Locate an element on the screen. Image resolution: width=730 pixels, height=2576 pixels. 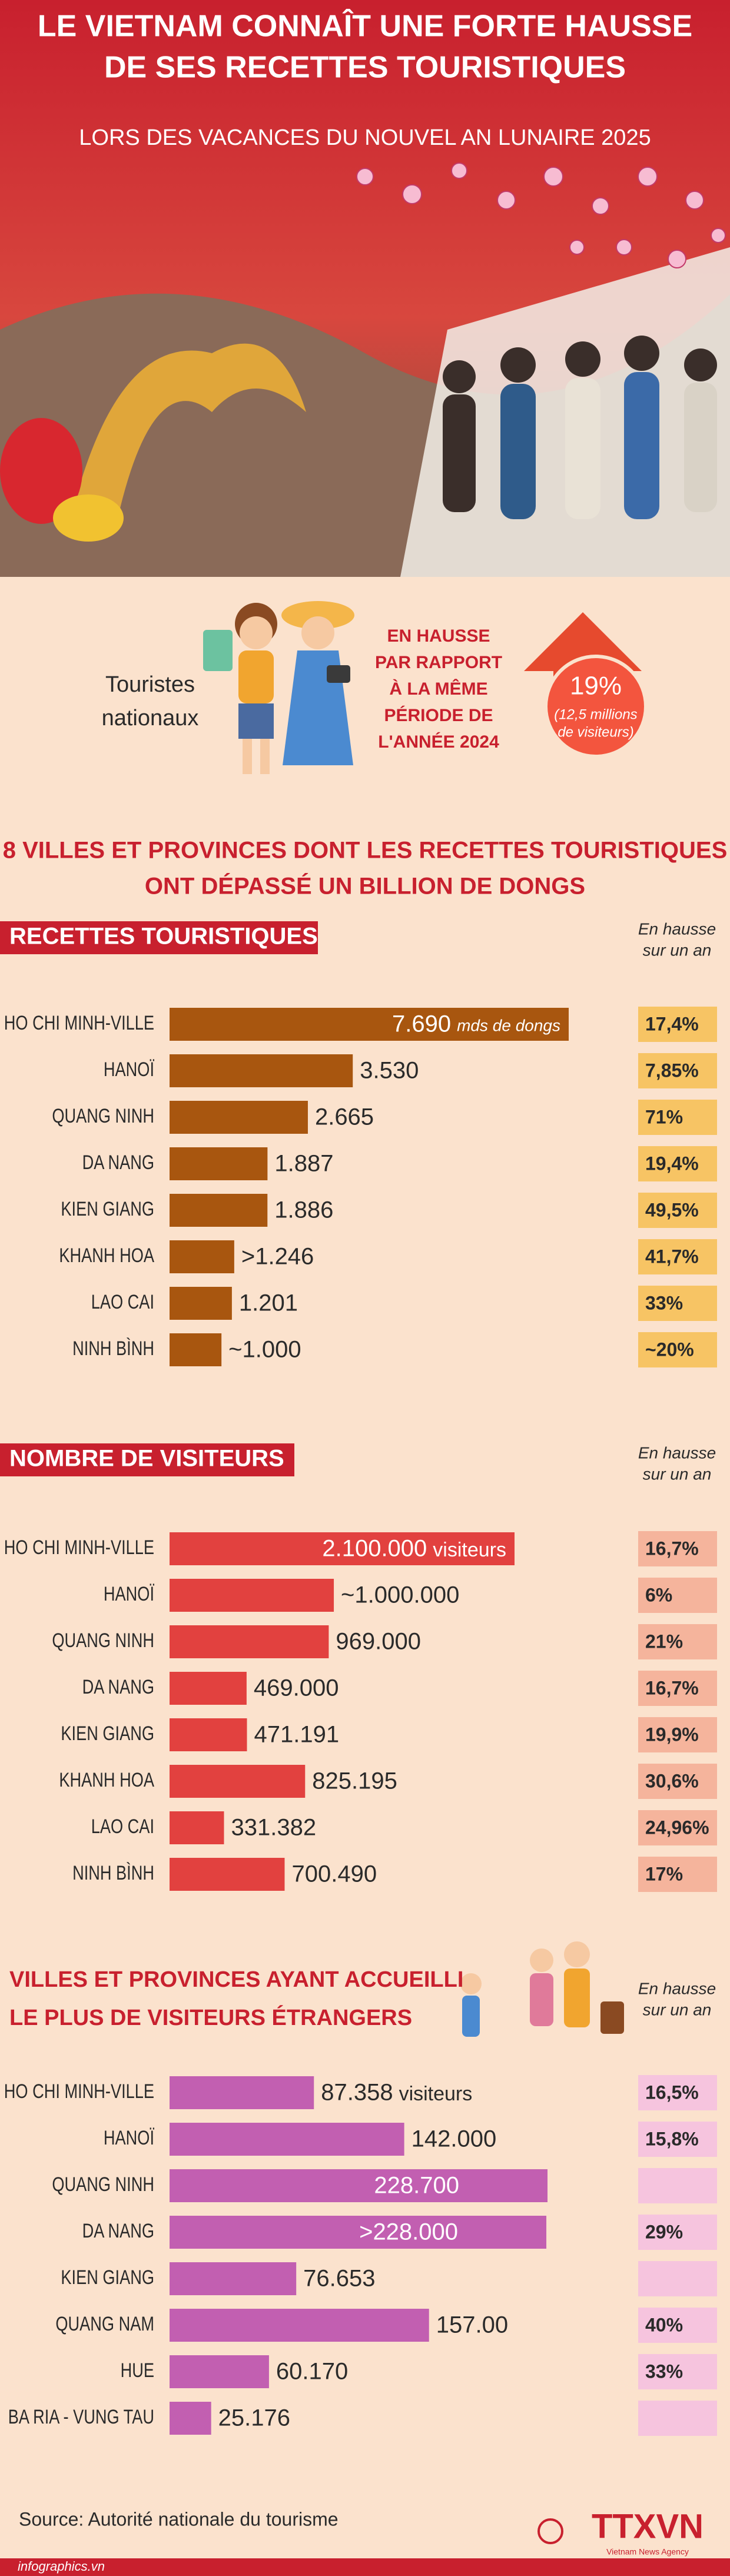
category-label-group: HUE is located at coordinates (137, 2370).